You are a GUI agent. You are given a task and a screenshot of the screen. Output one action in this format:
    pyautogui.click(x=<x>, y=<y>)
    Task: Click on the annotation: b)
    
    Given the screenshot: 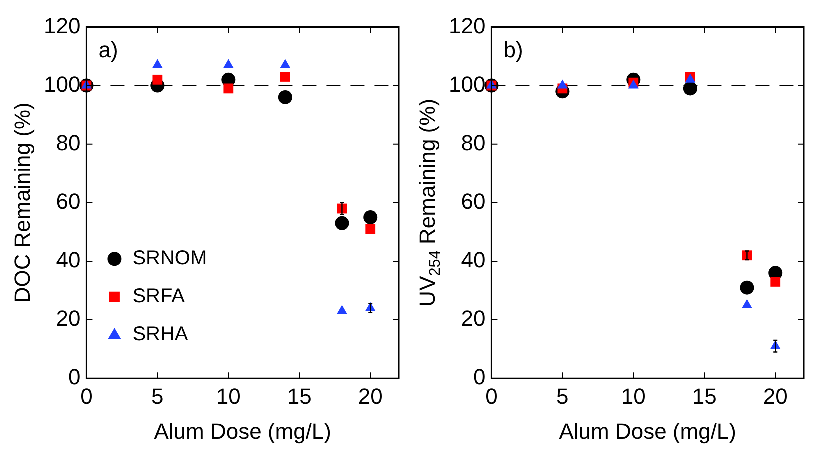 What is the action you would take?
    pyautogui.click(x=514, y=49)
    